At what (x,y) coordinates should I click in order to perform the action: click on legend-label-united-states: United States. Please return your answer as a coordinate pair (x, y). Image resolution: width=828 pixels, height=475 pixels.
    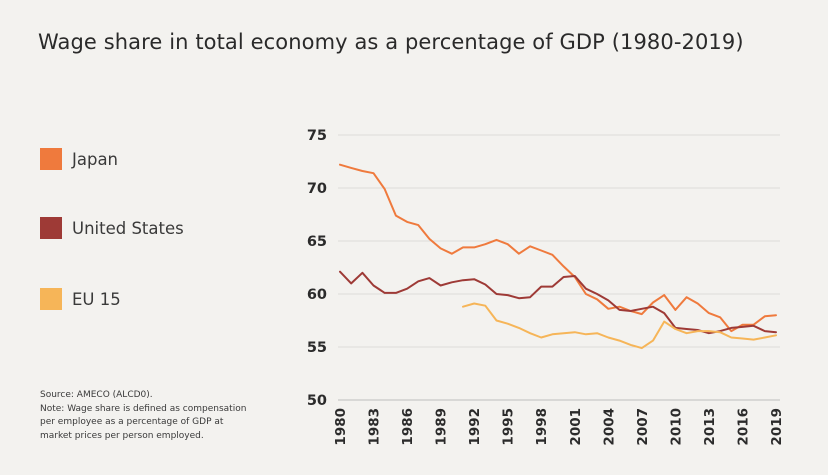
    Looking at the image, I should click on (128, 228).